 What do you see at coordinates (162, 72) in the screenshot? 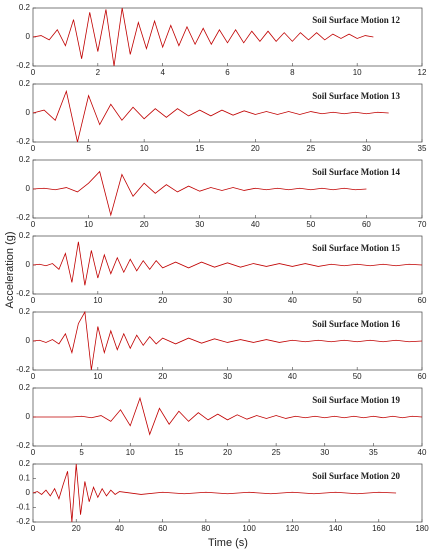
I see `x-tick-label: 4` at bounding box center [162, 72].